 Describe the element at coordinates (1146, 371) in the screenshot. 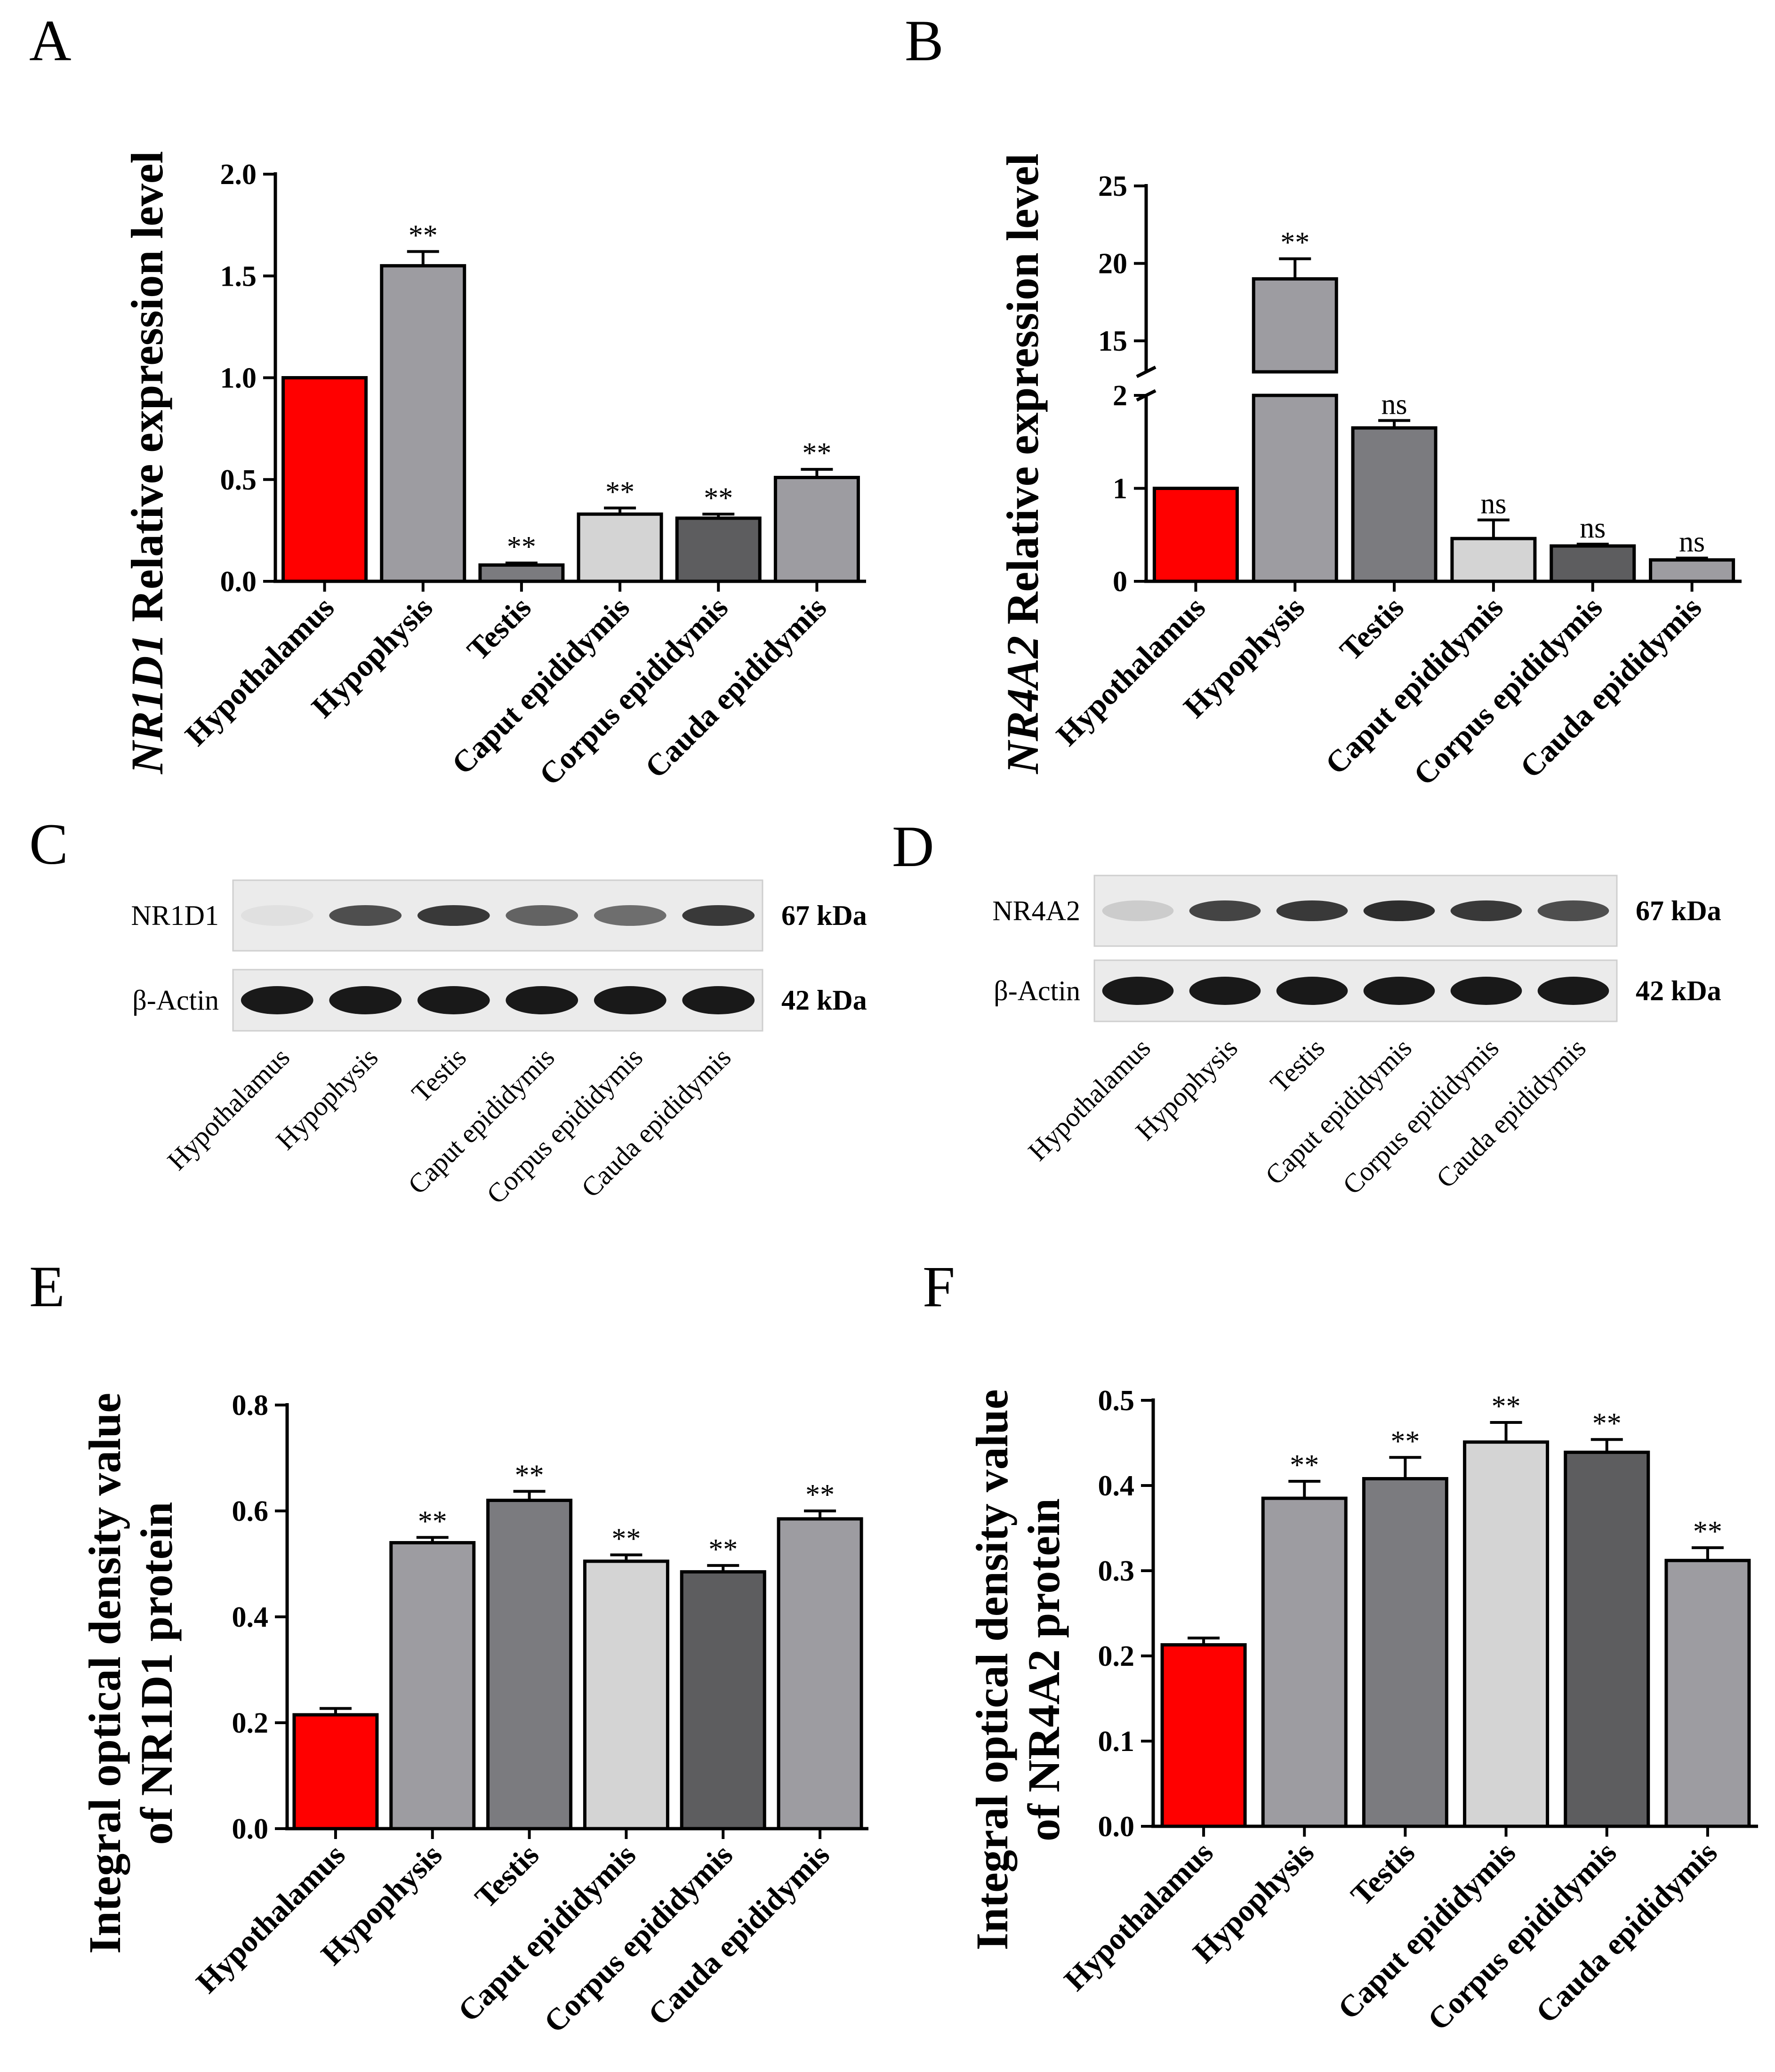

I see `axis-break-mark-upper` at that location.